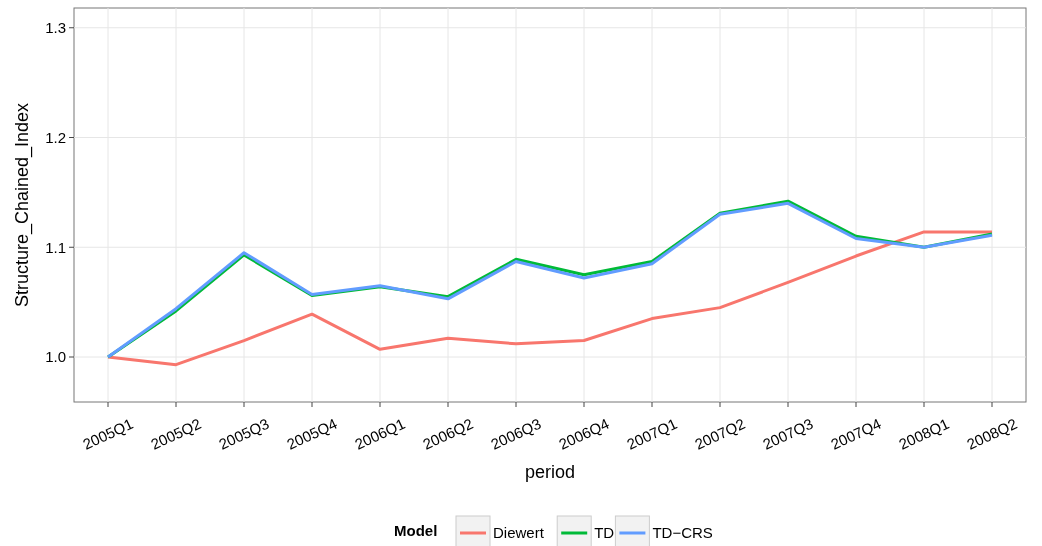  What do you see at coordinates (55, 357) in the screenshot?
I see `y-tick-label: 1.0` at bounding box center [55, 357].